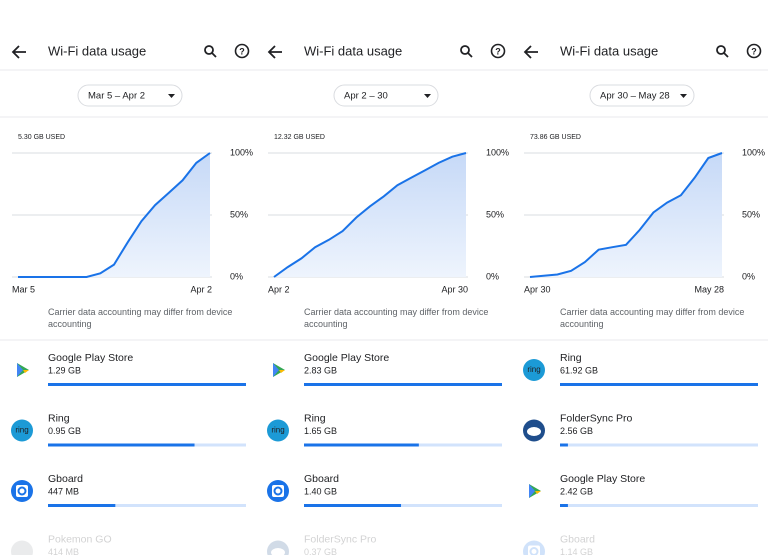  What do you see at coordinates (635, 96) in the screenshot?
I see `date-range: Apr 30 – May 28` at bounding box center [635, 96].